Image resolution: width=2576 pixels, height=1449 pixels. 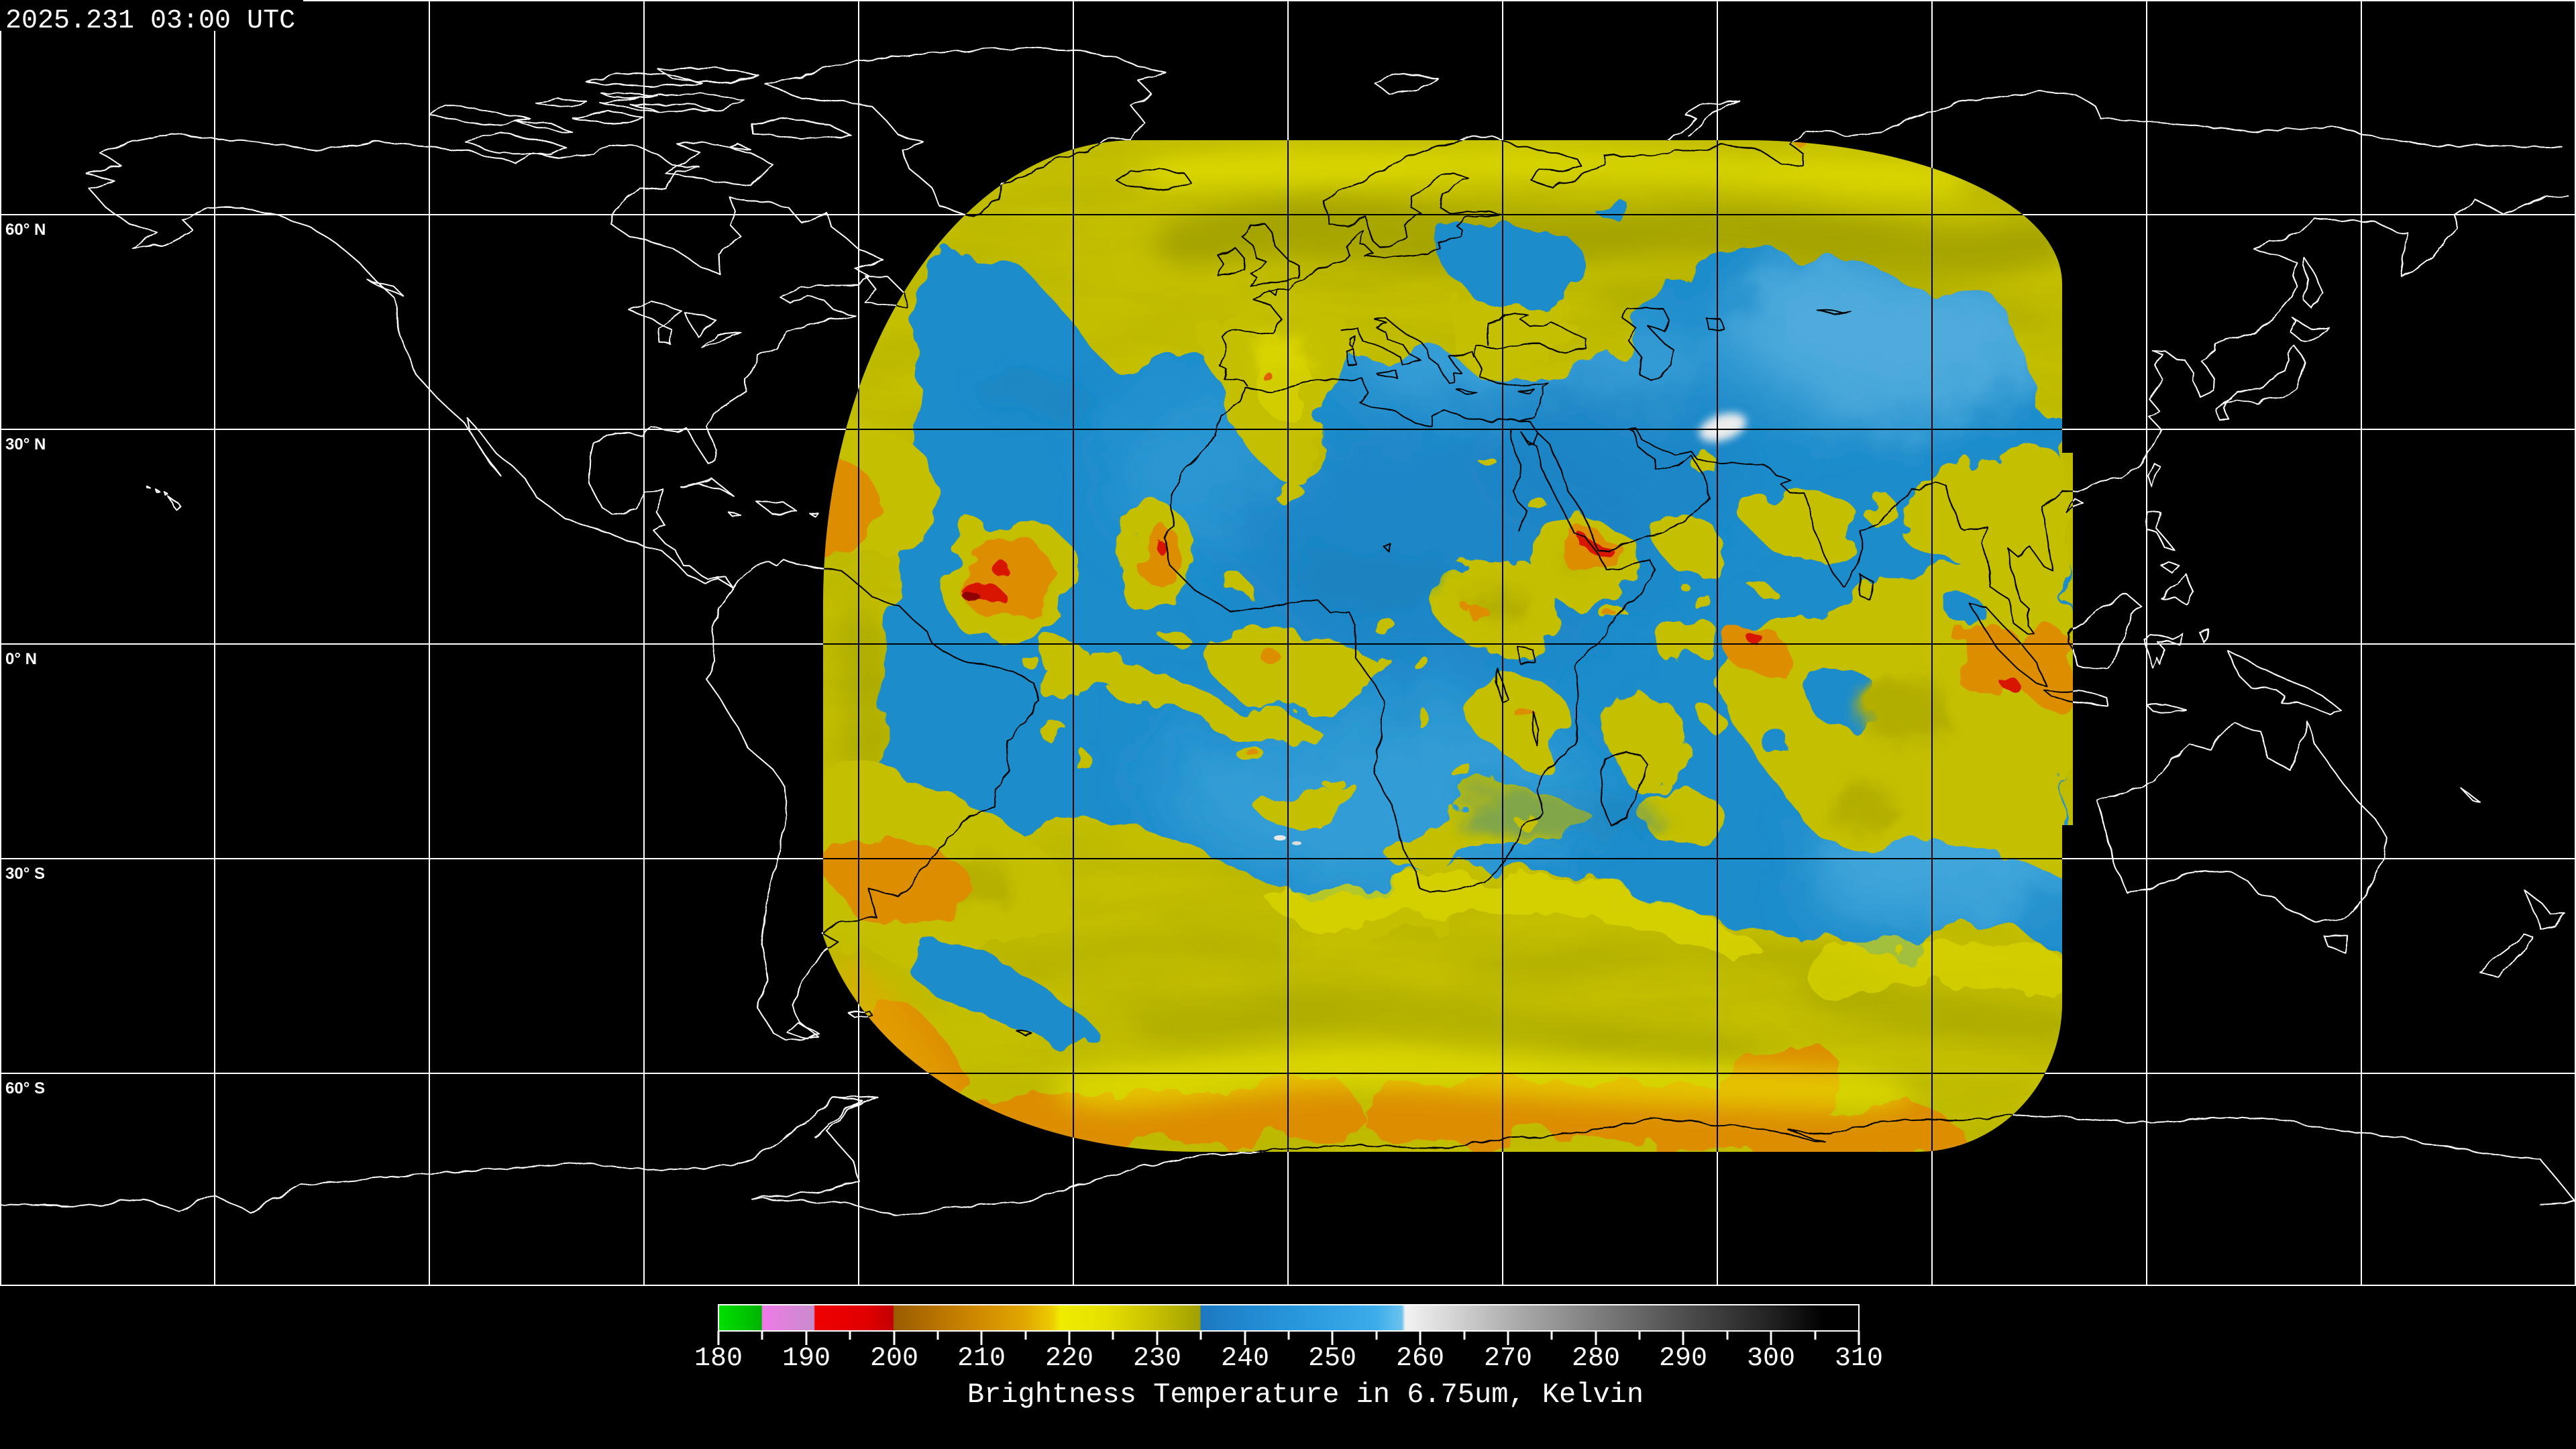 What do you see at coordinates (981, 1359) in the screenshot?
I see `svg-text: 210` at bounding box center [981, 1359].